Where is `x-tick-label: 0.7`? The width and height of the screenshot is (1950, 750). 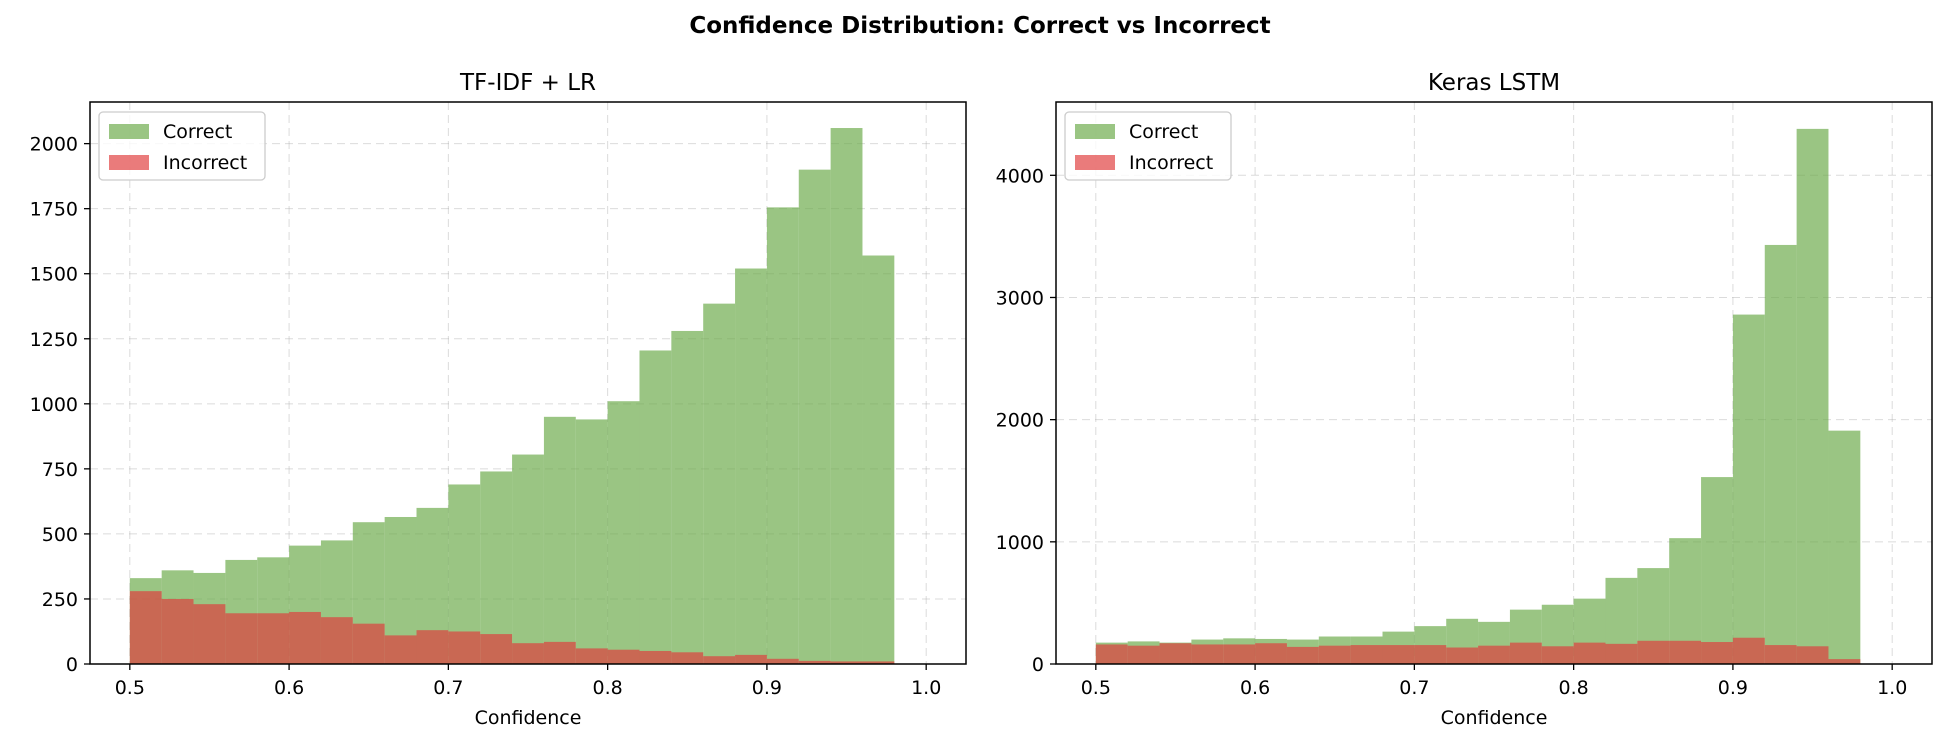
x-tick-label: 0.7 is located at coordinates (448, 688).